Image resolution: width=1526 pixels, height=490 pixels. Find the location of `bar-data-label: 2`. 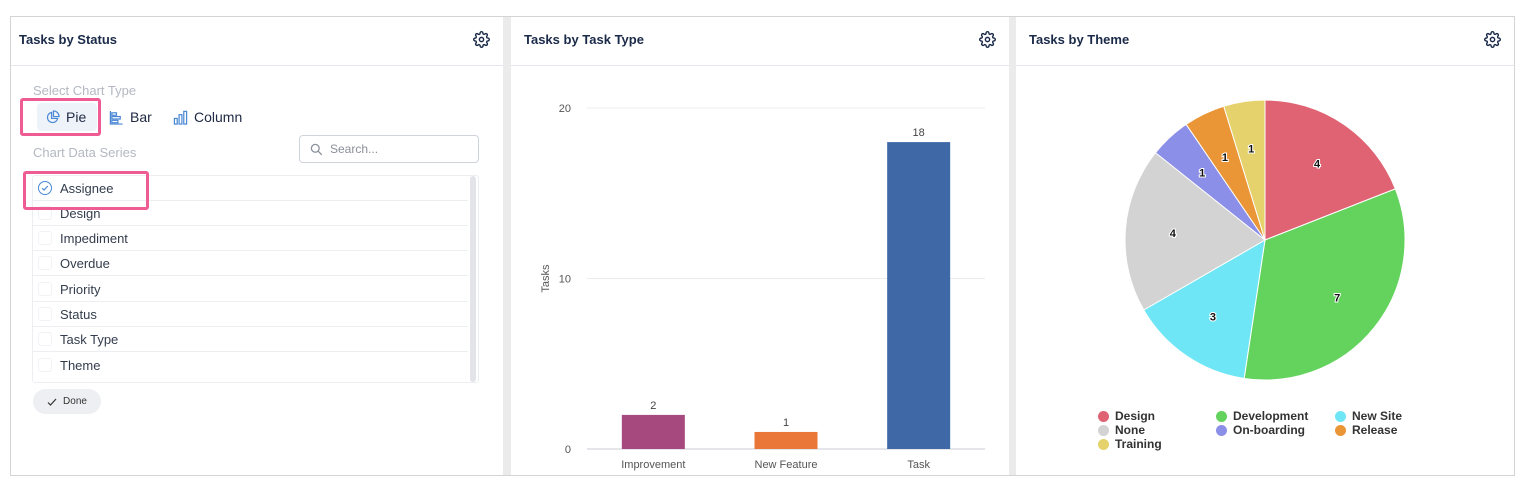

bar-data-label: 2 is located at coordinates (653, 406).